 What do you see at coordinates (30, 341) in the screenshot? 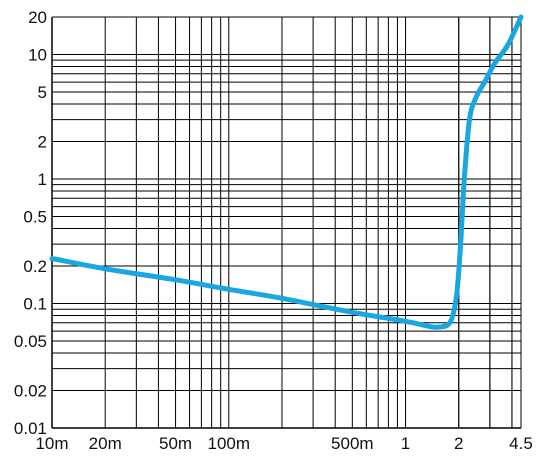
I see `y-tick-label: 0.05` at bounding box center [30, 341].